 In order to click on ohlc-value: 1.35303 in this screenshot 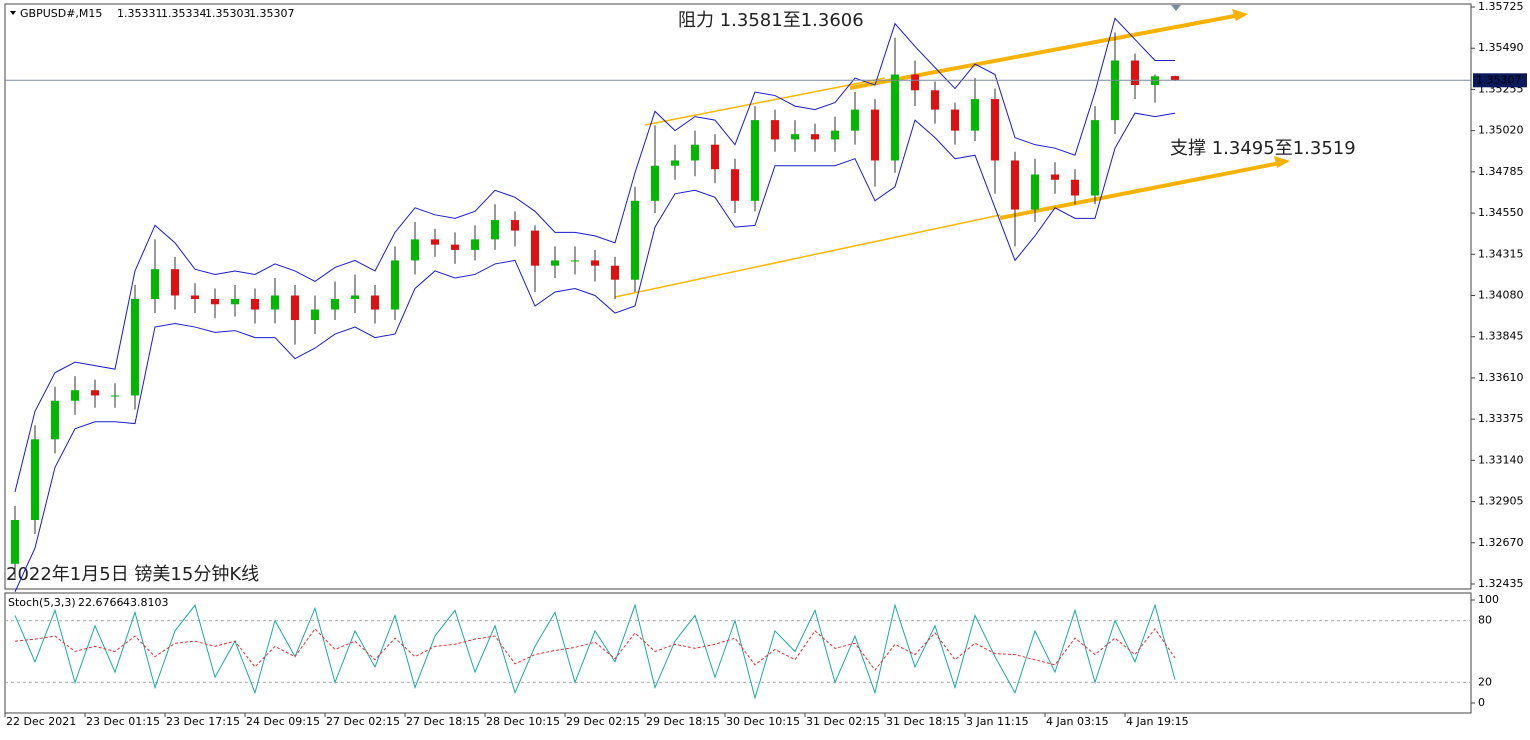, I will do `click(228, 13)`.